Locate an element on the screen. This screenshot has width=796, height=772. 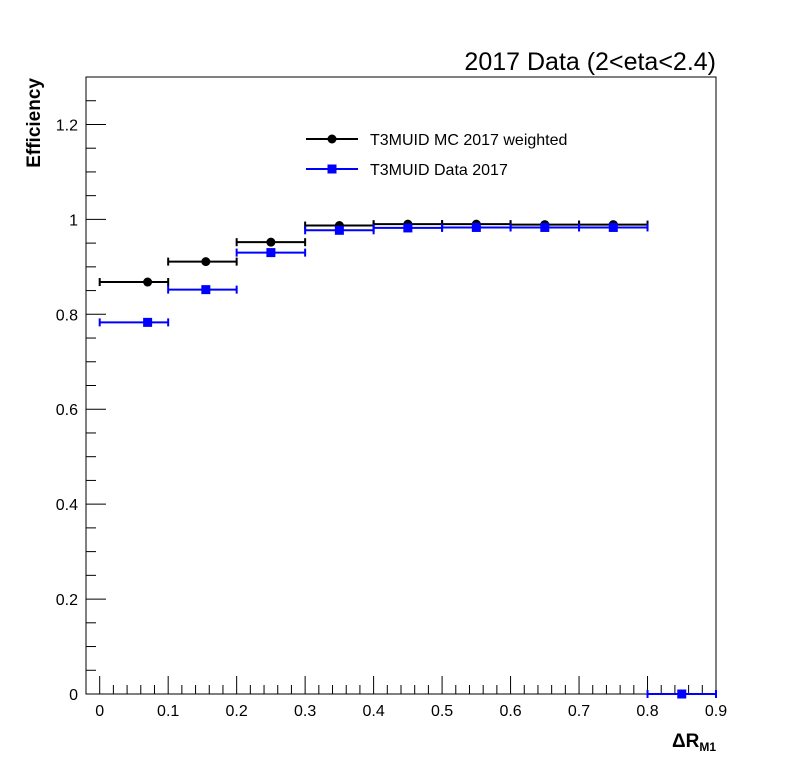
x-axis-label-main: ΔR is located at coordinates (686, 741).